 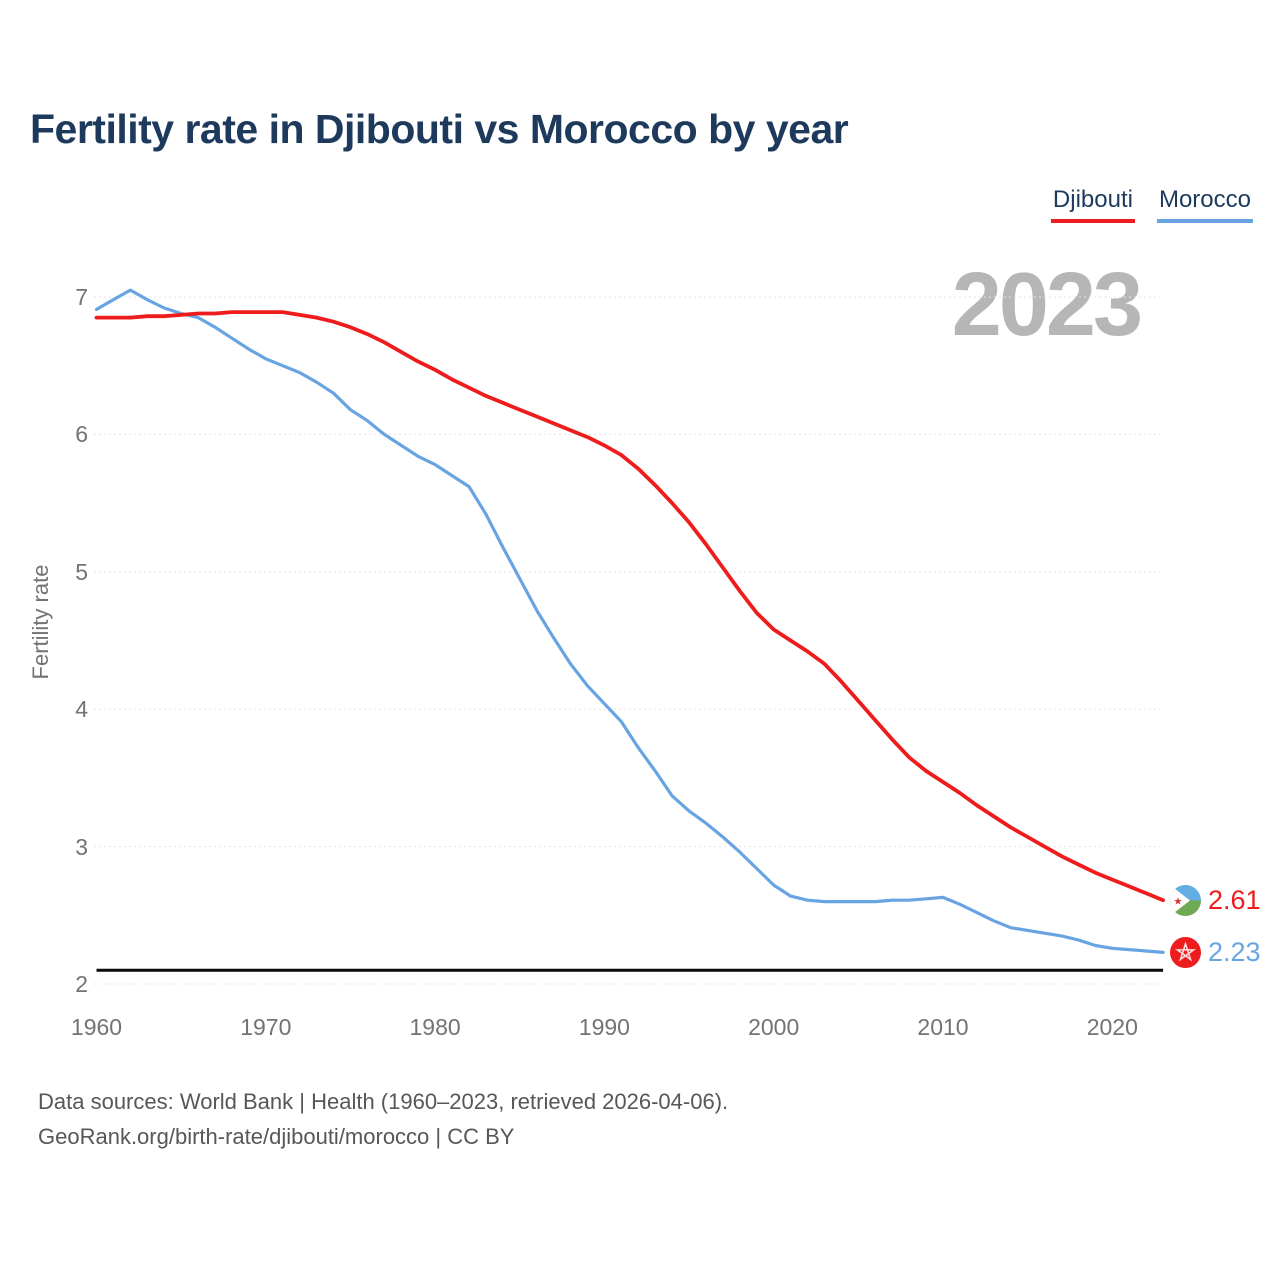 I want to click on x-tick-label: 2020, so click(x=1112, y=1027).